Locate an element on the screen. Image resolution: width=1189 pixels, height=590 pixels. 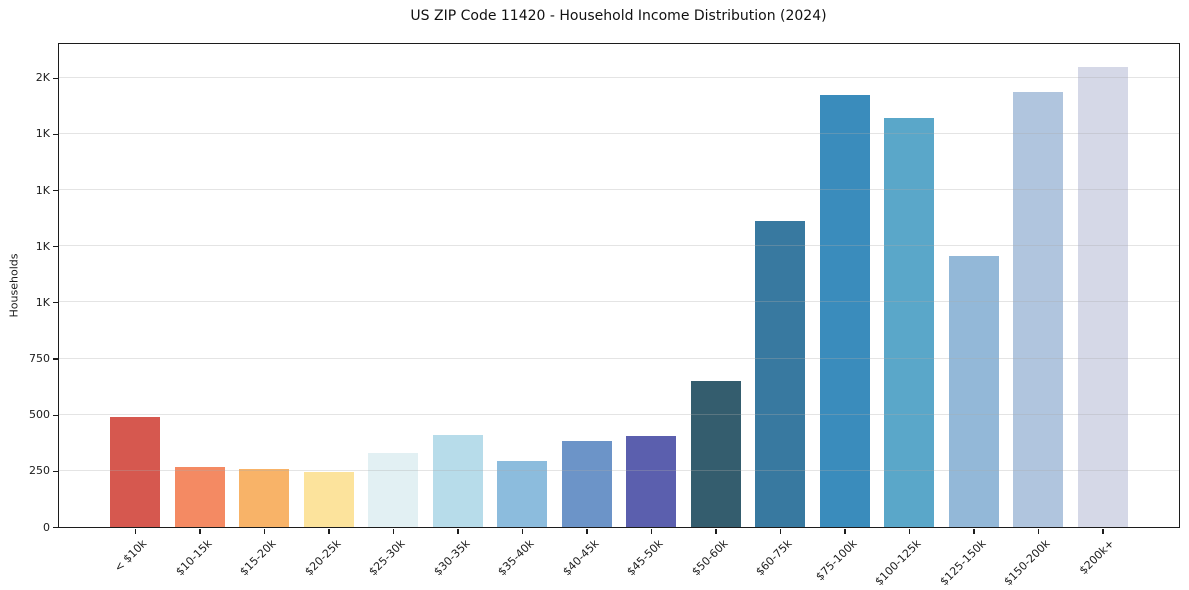
bar-$15-20k is located at coordinates (264, 497).